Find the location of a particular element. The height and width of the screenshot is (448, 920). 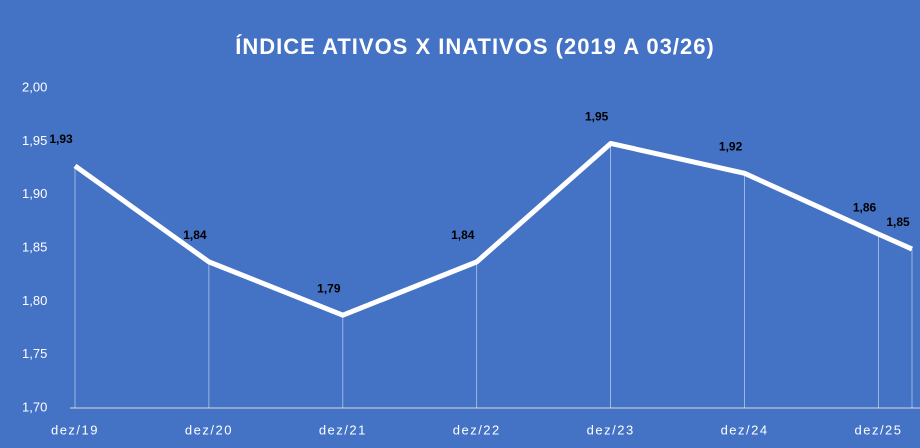

x-tick-label: dez/19 is located at coordinates (75, 429).